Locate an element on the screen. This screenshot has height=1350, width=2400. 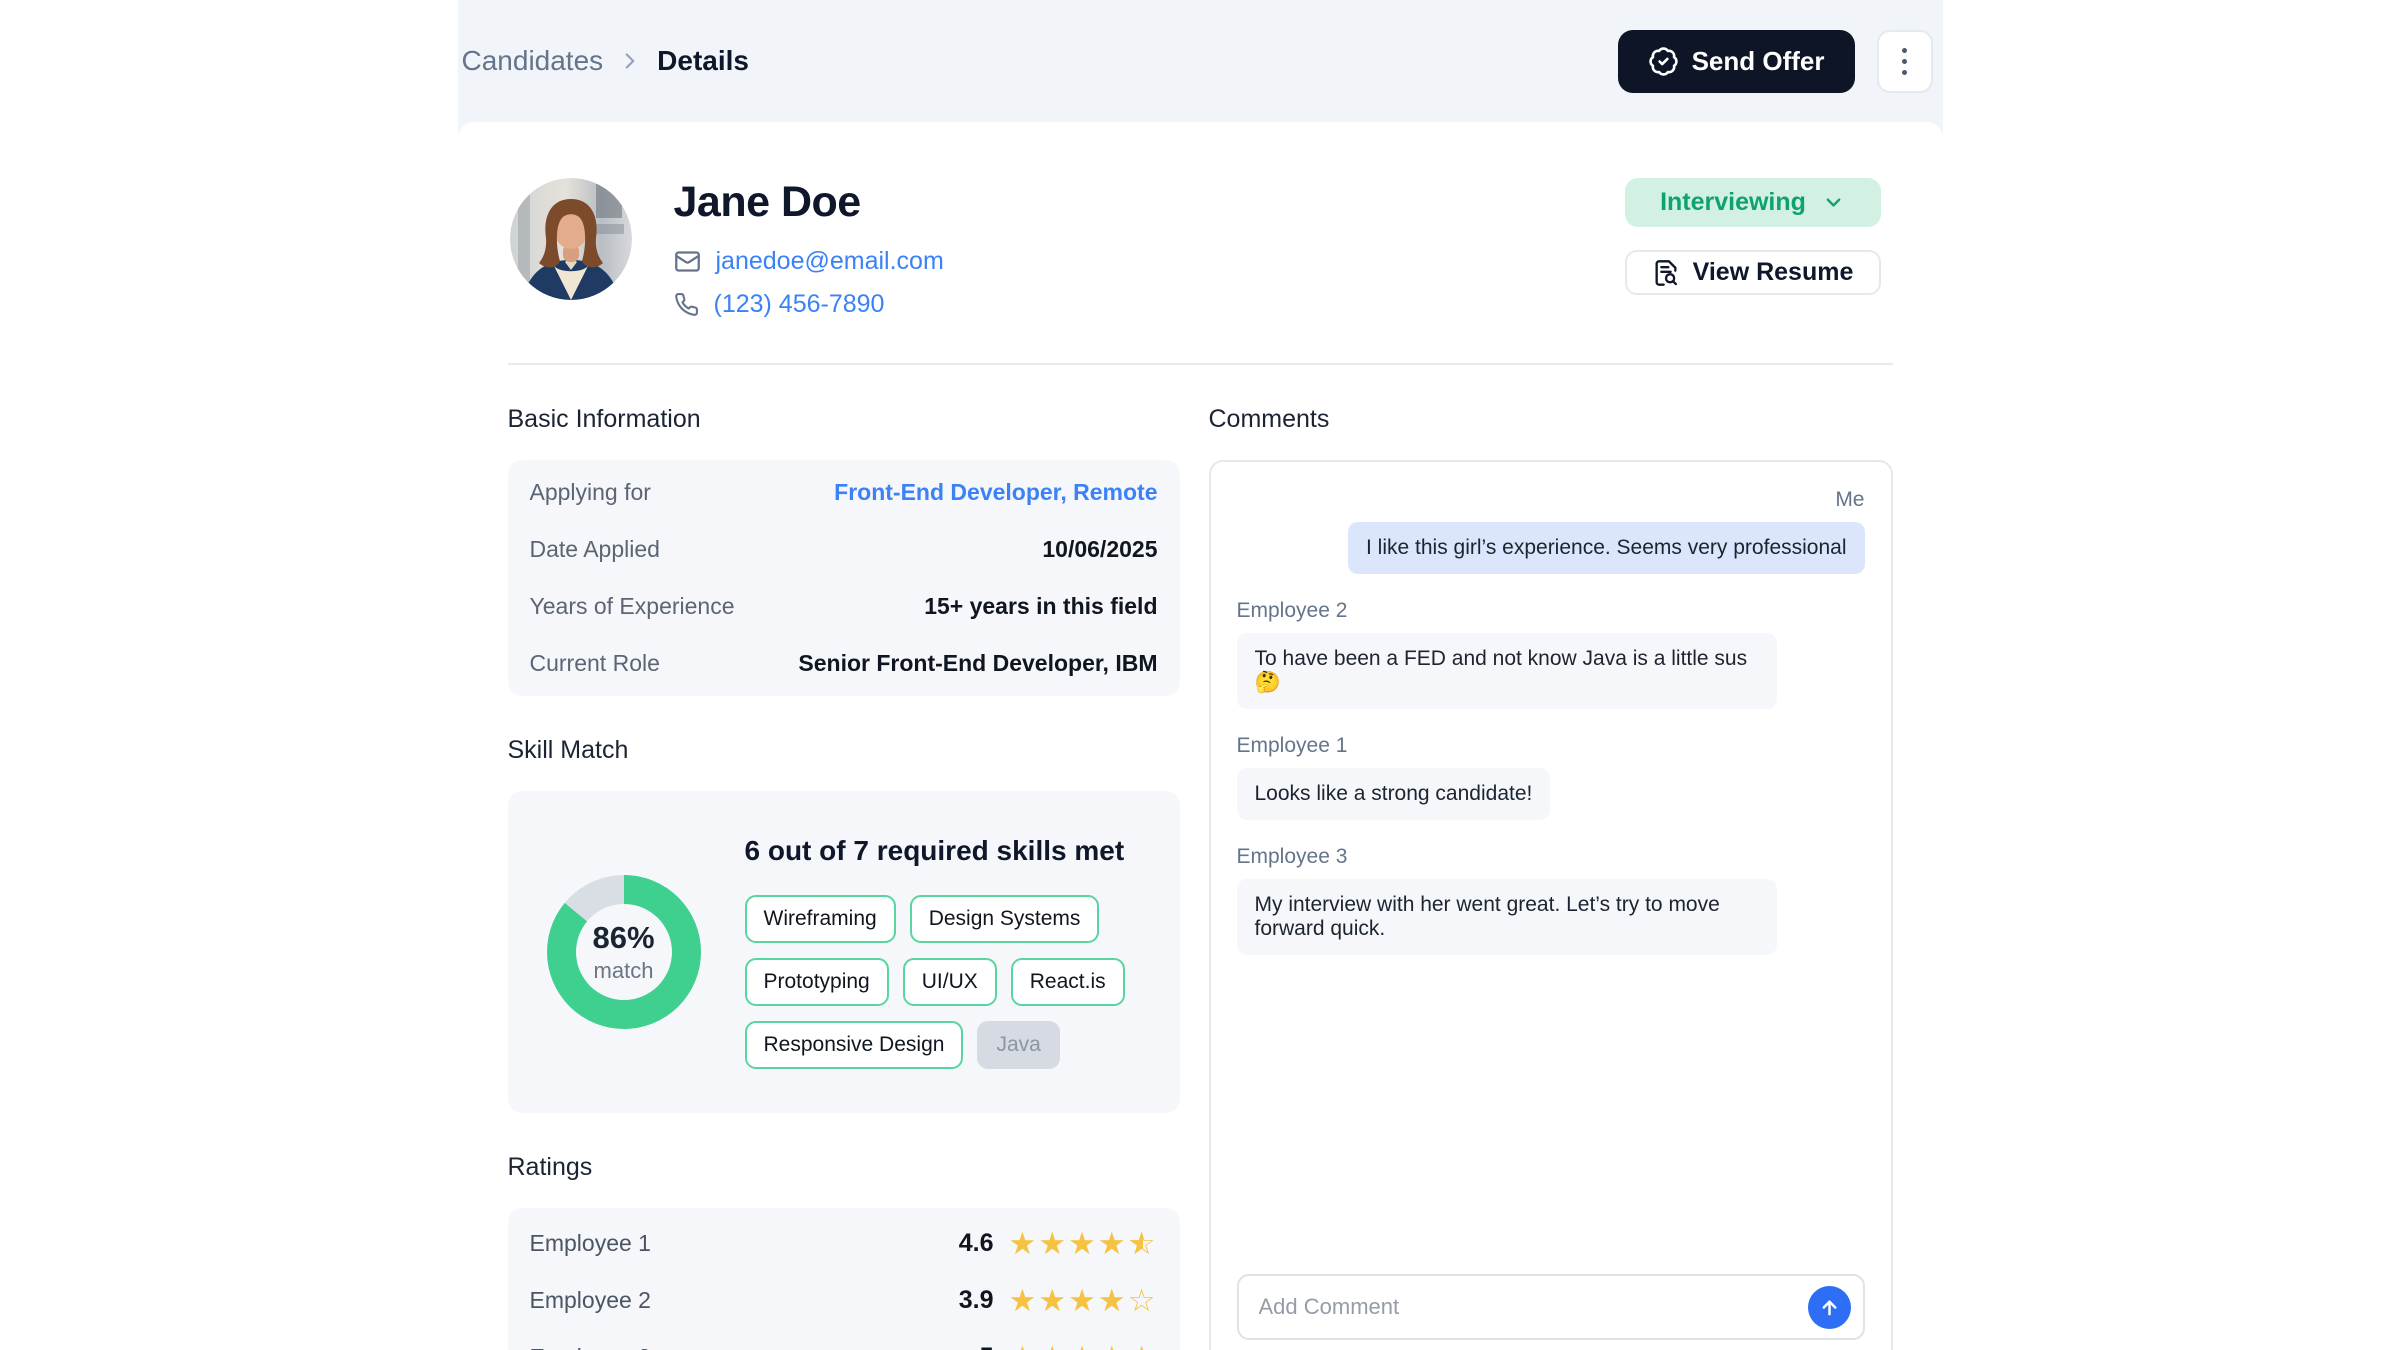
info-label: Current Role is located at coordinates (594, 663).